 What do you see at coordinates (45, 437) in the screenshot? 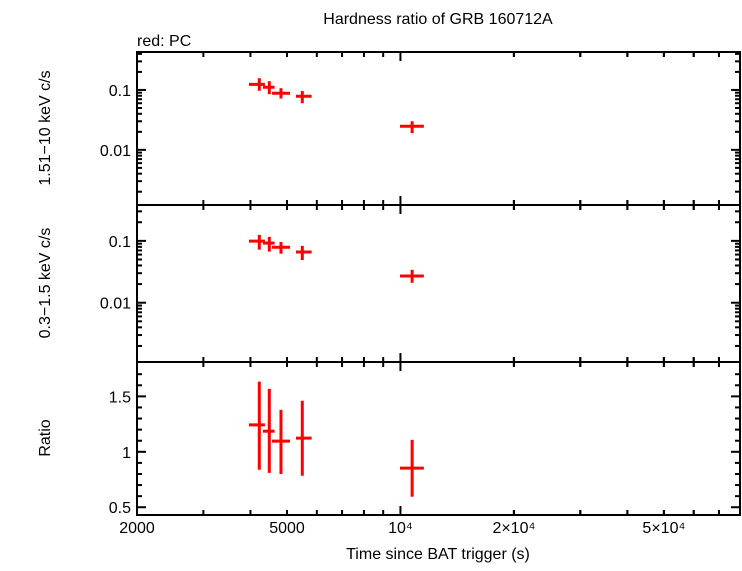
I see `bottom-panel-ylabel: Ratio` at bounding box center [45, 437].